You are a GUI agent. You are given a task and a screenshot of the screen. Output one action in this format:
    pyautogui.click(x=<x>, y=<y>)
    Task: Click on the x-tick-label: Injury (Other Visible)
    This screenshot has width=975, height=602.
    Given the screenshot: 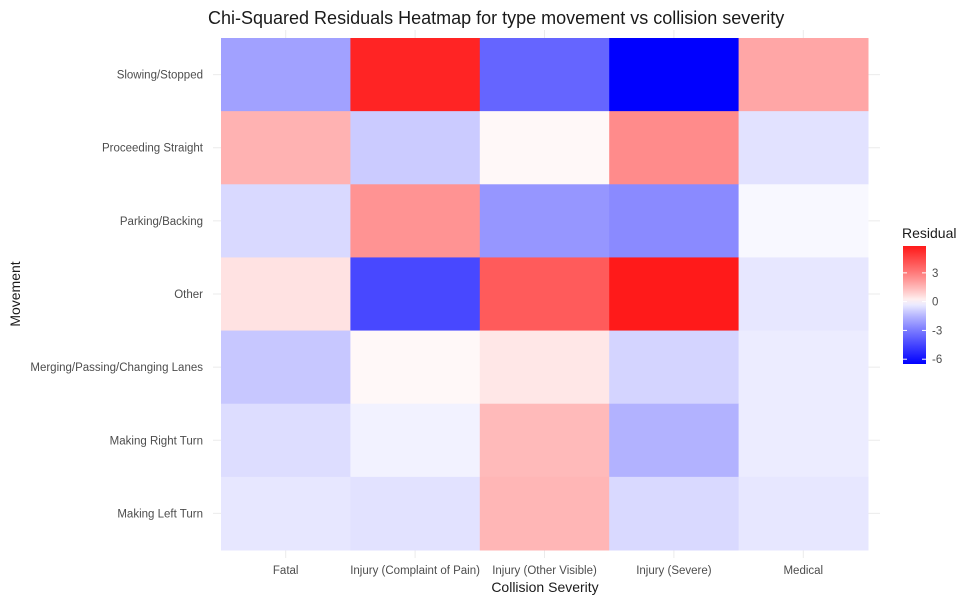 What is the action you would take?
    pyautogui.click(x=544, y=571)
    